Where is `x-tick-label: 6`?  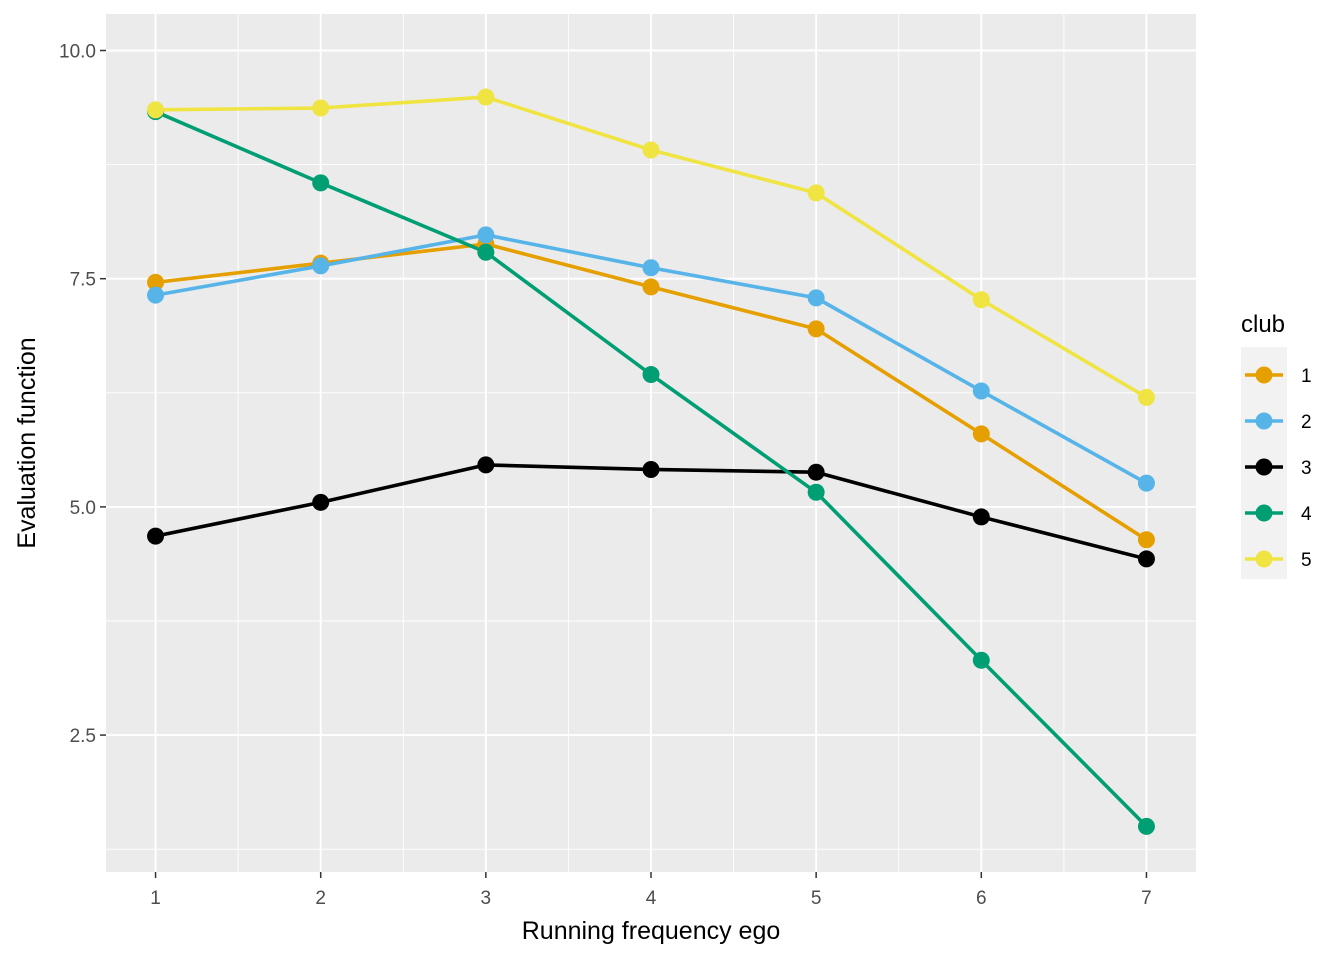
x-tick-label: 6 is located at coordinates (981, 898).